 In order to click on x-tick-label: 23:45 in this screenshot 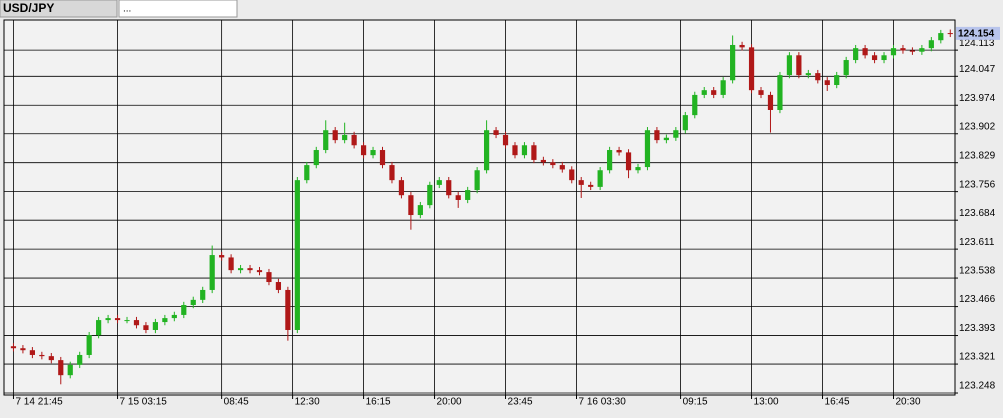, I will do `click(520, 402)`.